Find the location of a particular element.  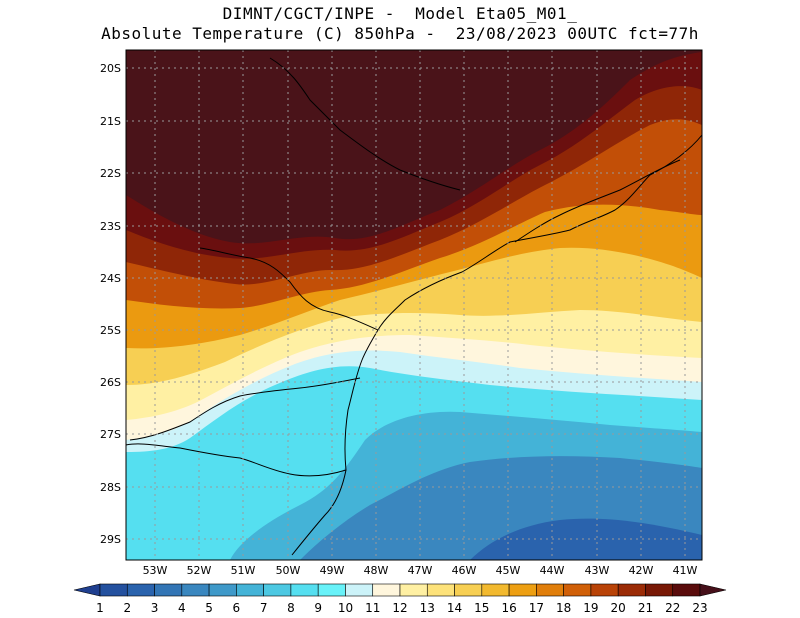

colorbar-label-15: 15 is located at coordinates (481, 608).